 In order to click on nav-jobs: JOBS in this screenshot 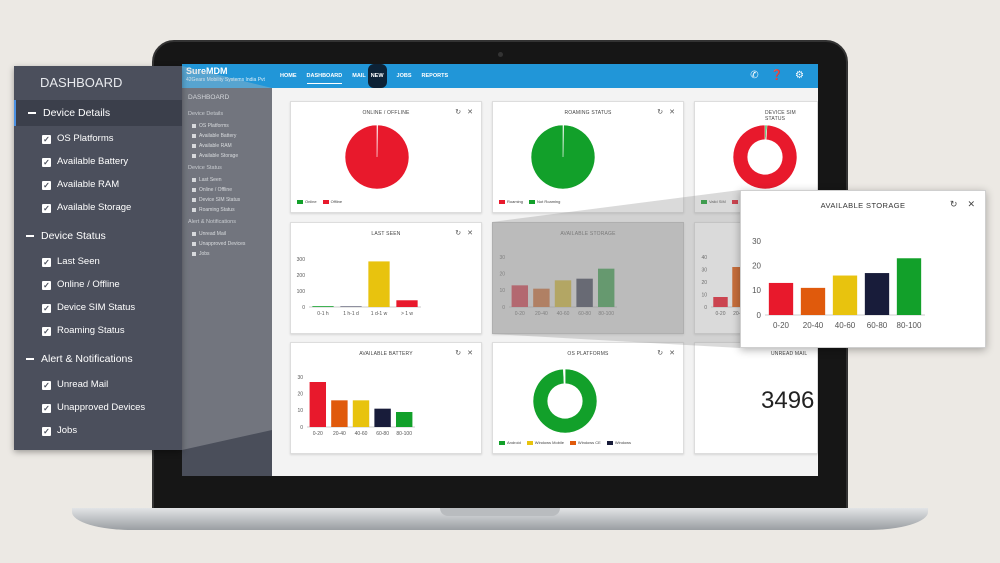, I will do `click(404, 76)`.